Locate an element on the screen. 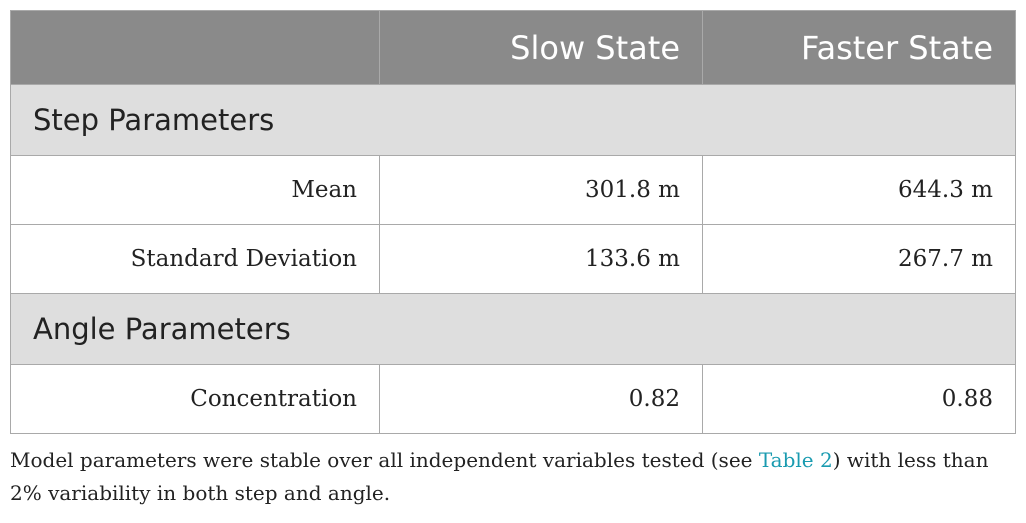 The height and width of the screenshot is (523, 1026). header-cell-slow-state: Slow State is located at coordinates (541, 47).